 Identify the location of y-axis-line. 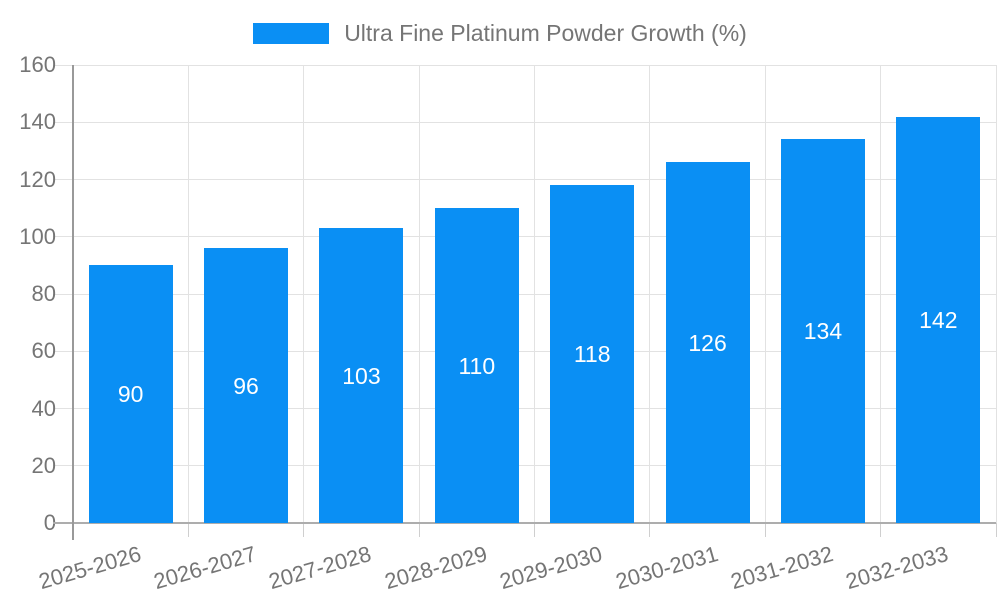
(73, 302).